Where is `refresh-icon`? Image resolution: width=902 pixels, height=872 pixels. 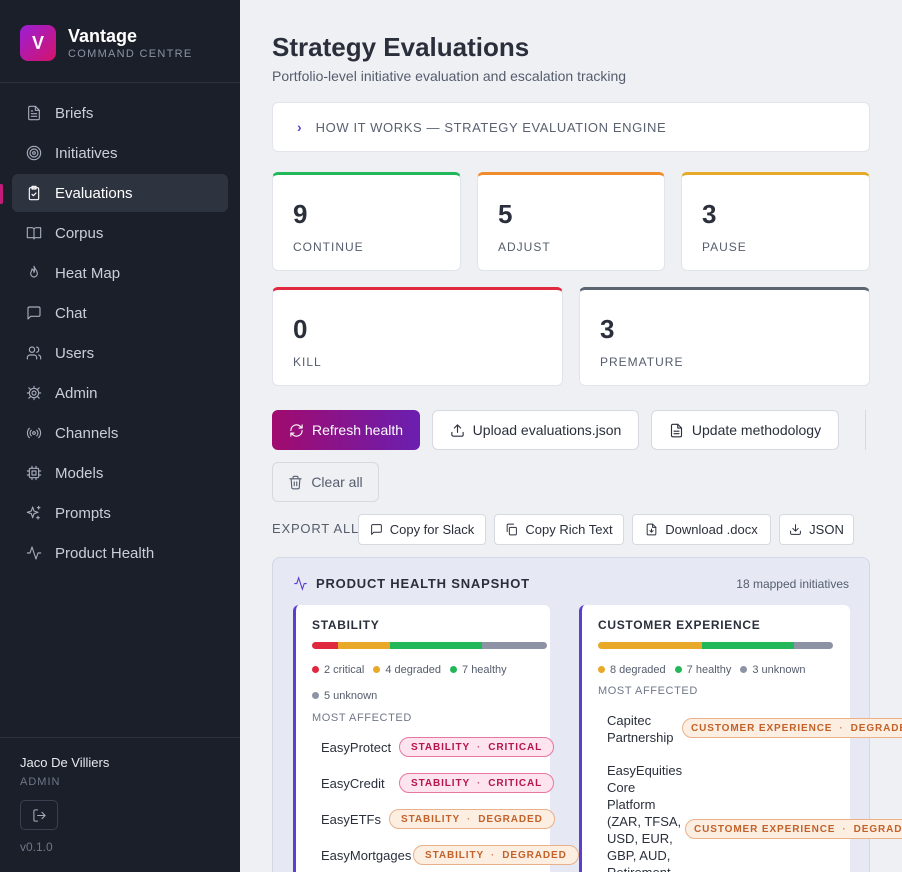
refresh-icon is located at coordinates (296, 430).